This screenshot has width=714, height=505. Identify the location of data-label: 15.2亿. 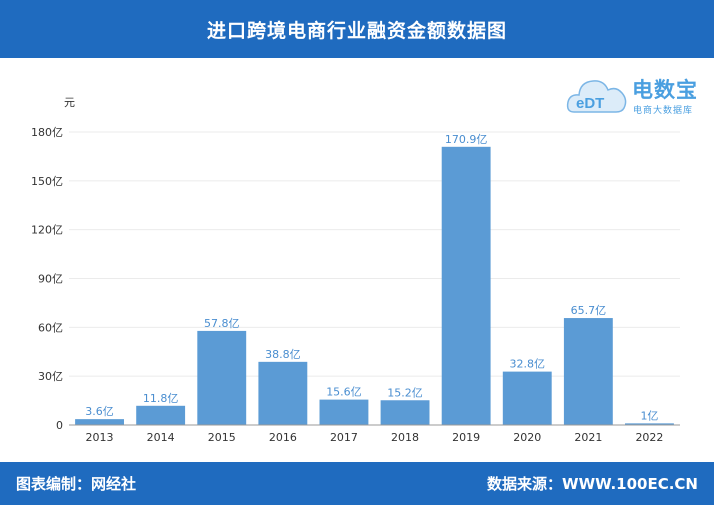
(405, 392).